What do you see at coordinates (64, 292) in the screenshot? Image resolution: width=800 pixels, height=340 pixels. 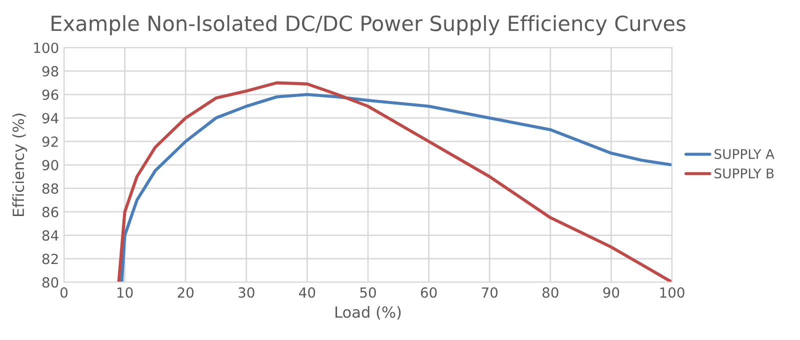 I see `x-tick-label: 0` at bounding box center [64, 292].